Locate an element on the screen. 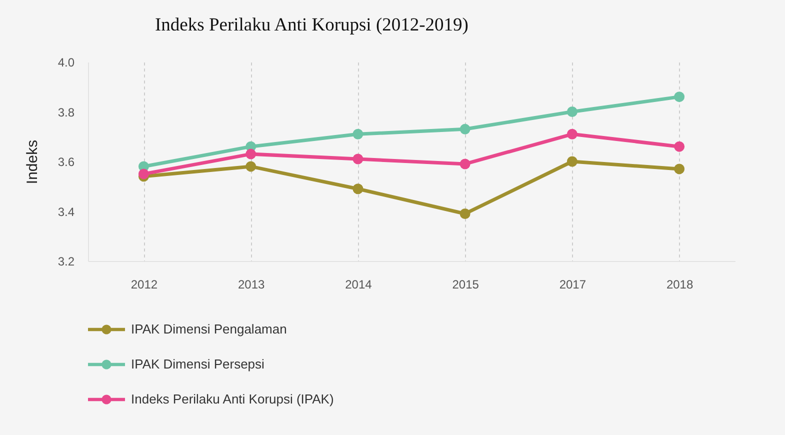 This screenshot has width=785, height=435. x-tick-label: 2018 is located at coordinates (680, 285).